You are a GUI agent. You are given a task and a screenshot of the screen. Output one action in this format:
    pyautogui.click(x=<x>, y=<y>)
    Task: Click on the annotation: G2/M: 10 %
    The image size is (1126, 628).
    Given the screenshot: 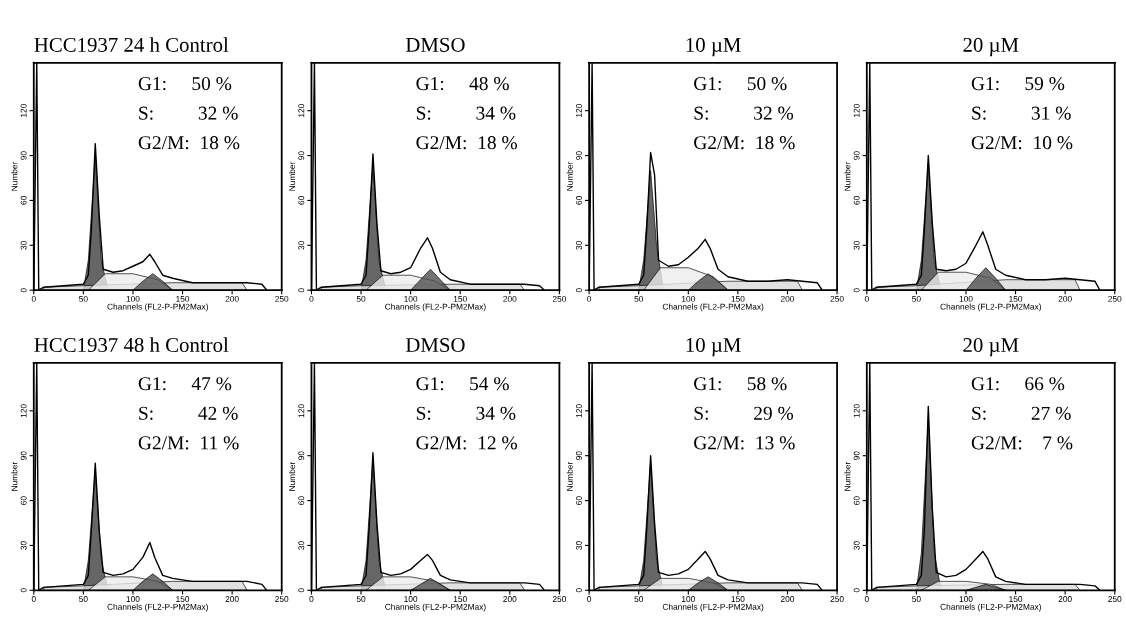 What is the action you would take?
    pyautogui.click(x=1022, y=143)
    